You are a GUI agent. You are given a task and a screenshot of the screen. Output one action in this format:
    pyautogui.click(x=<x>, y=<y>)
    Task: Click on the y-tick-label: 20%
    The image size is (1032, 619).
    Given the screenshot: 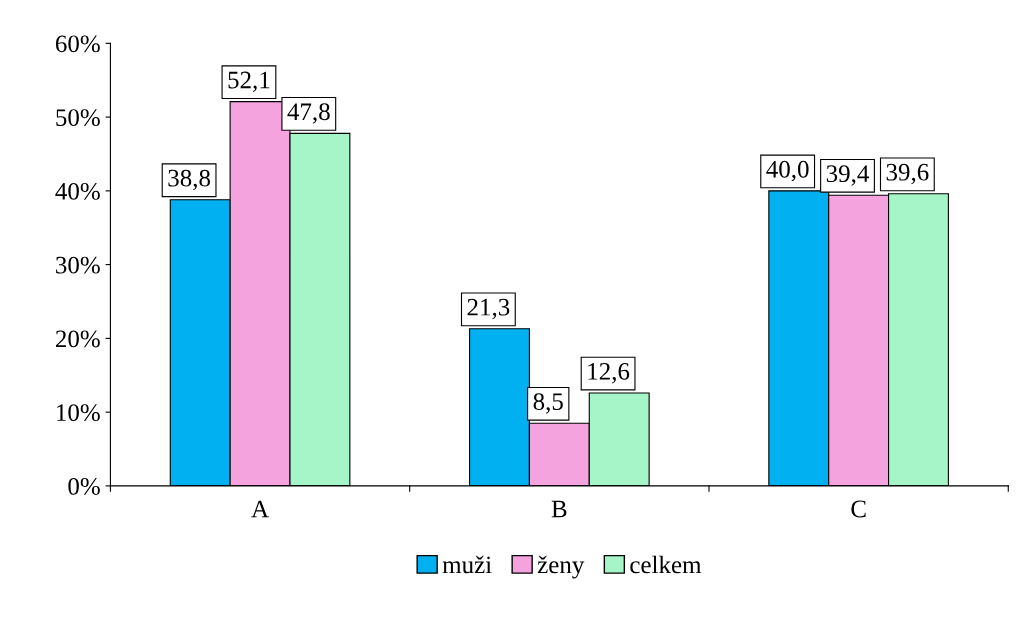 What is the action you would take?
    pyautogui.click(x=77, y=339)
    